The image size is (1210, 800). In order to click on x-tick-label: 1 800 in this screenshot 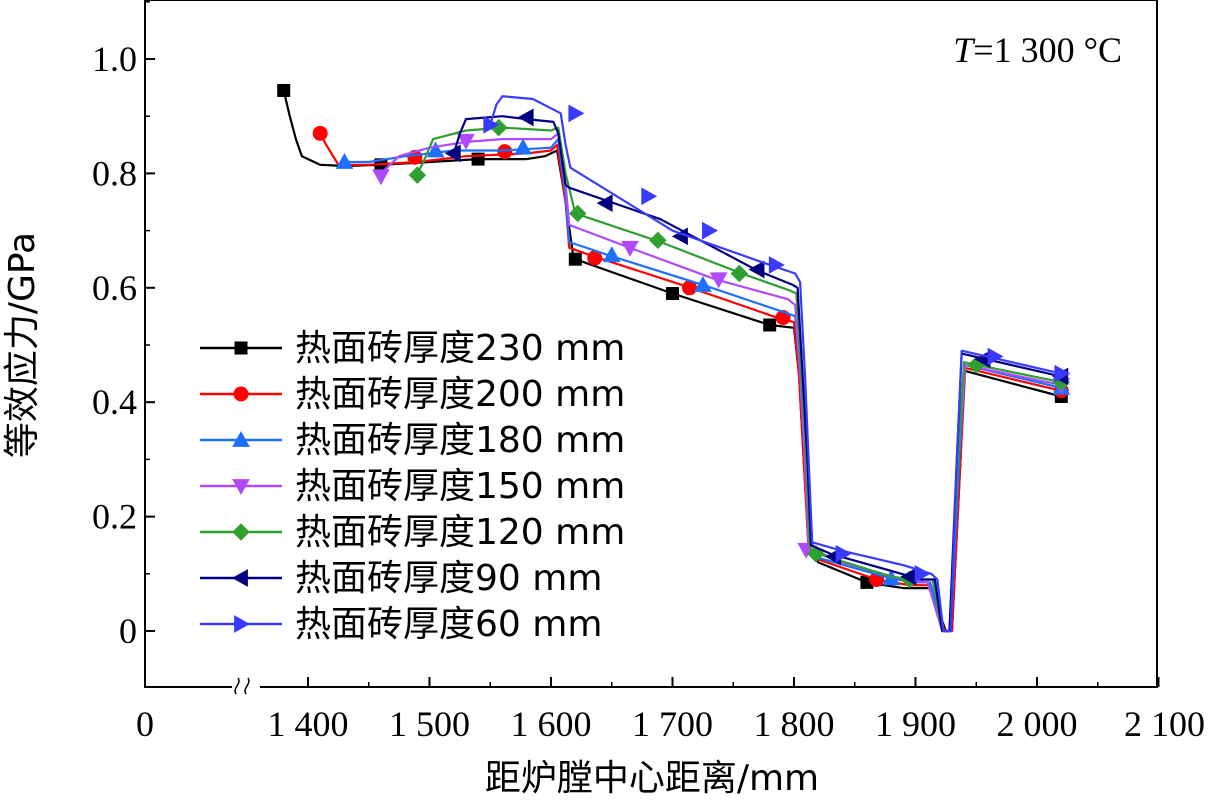, I will do `click(794, 724)`.